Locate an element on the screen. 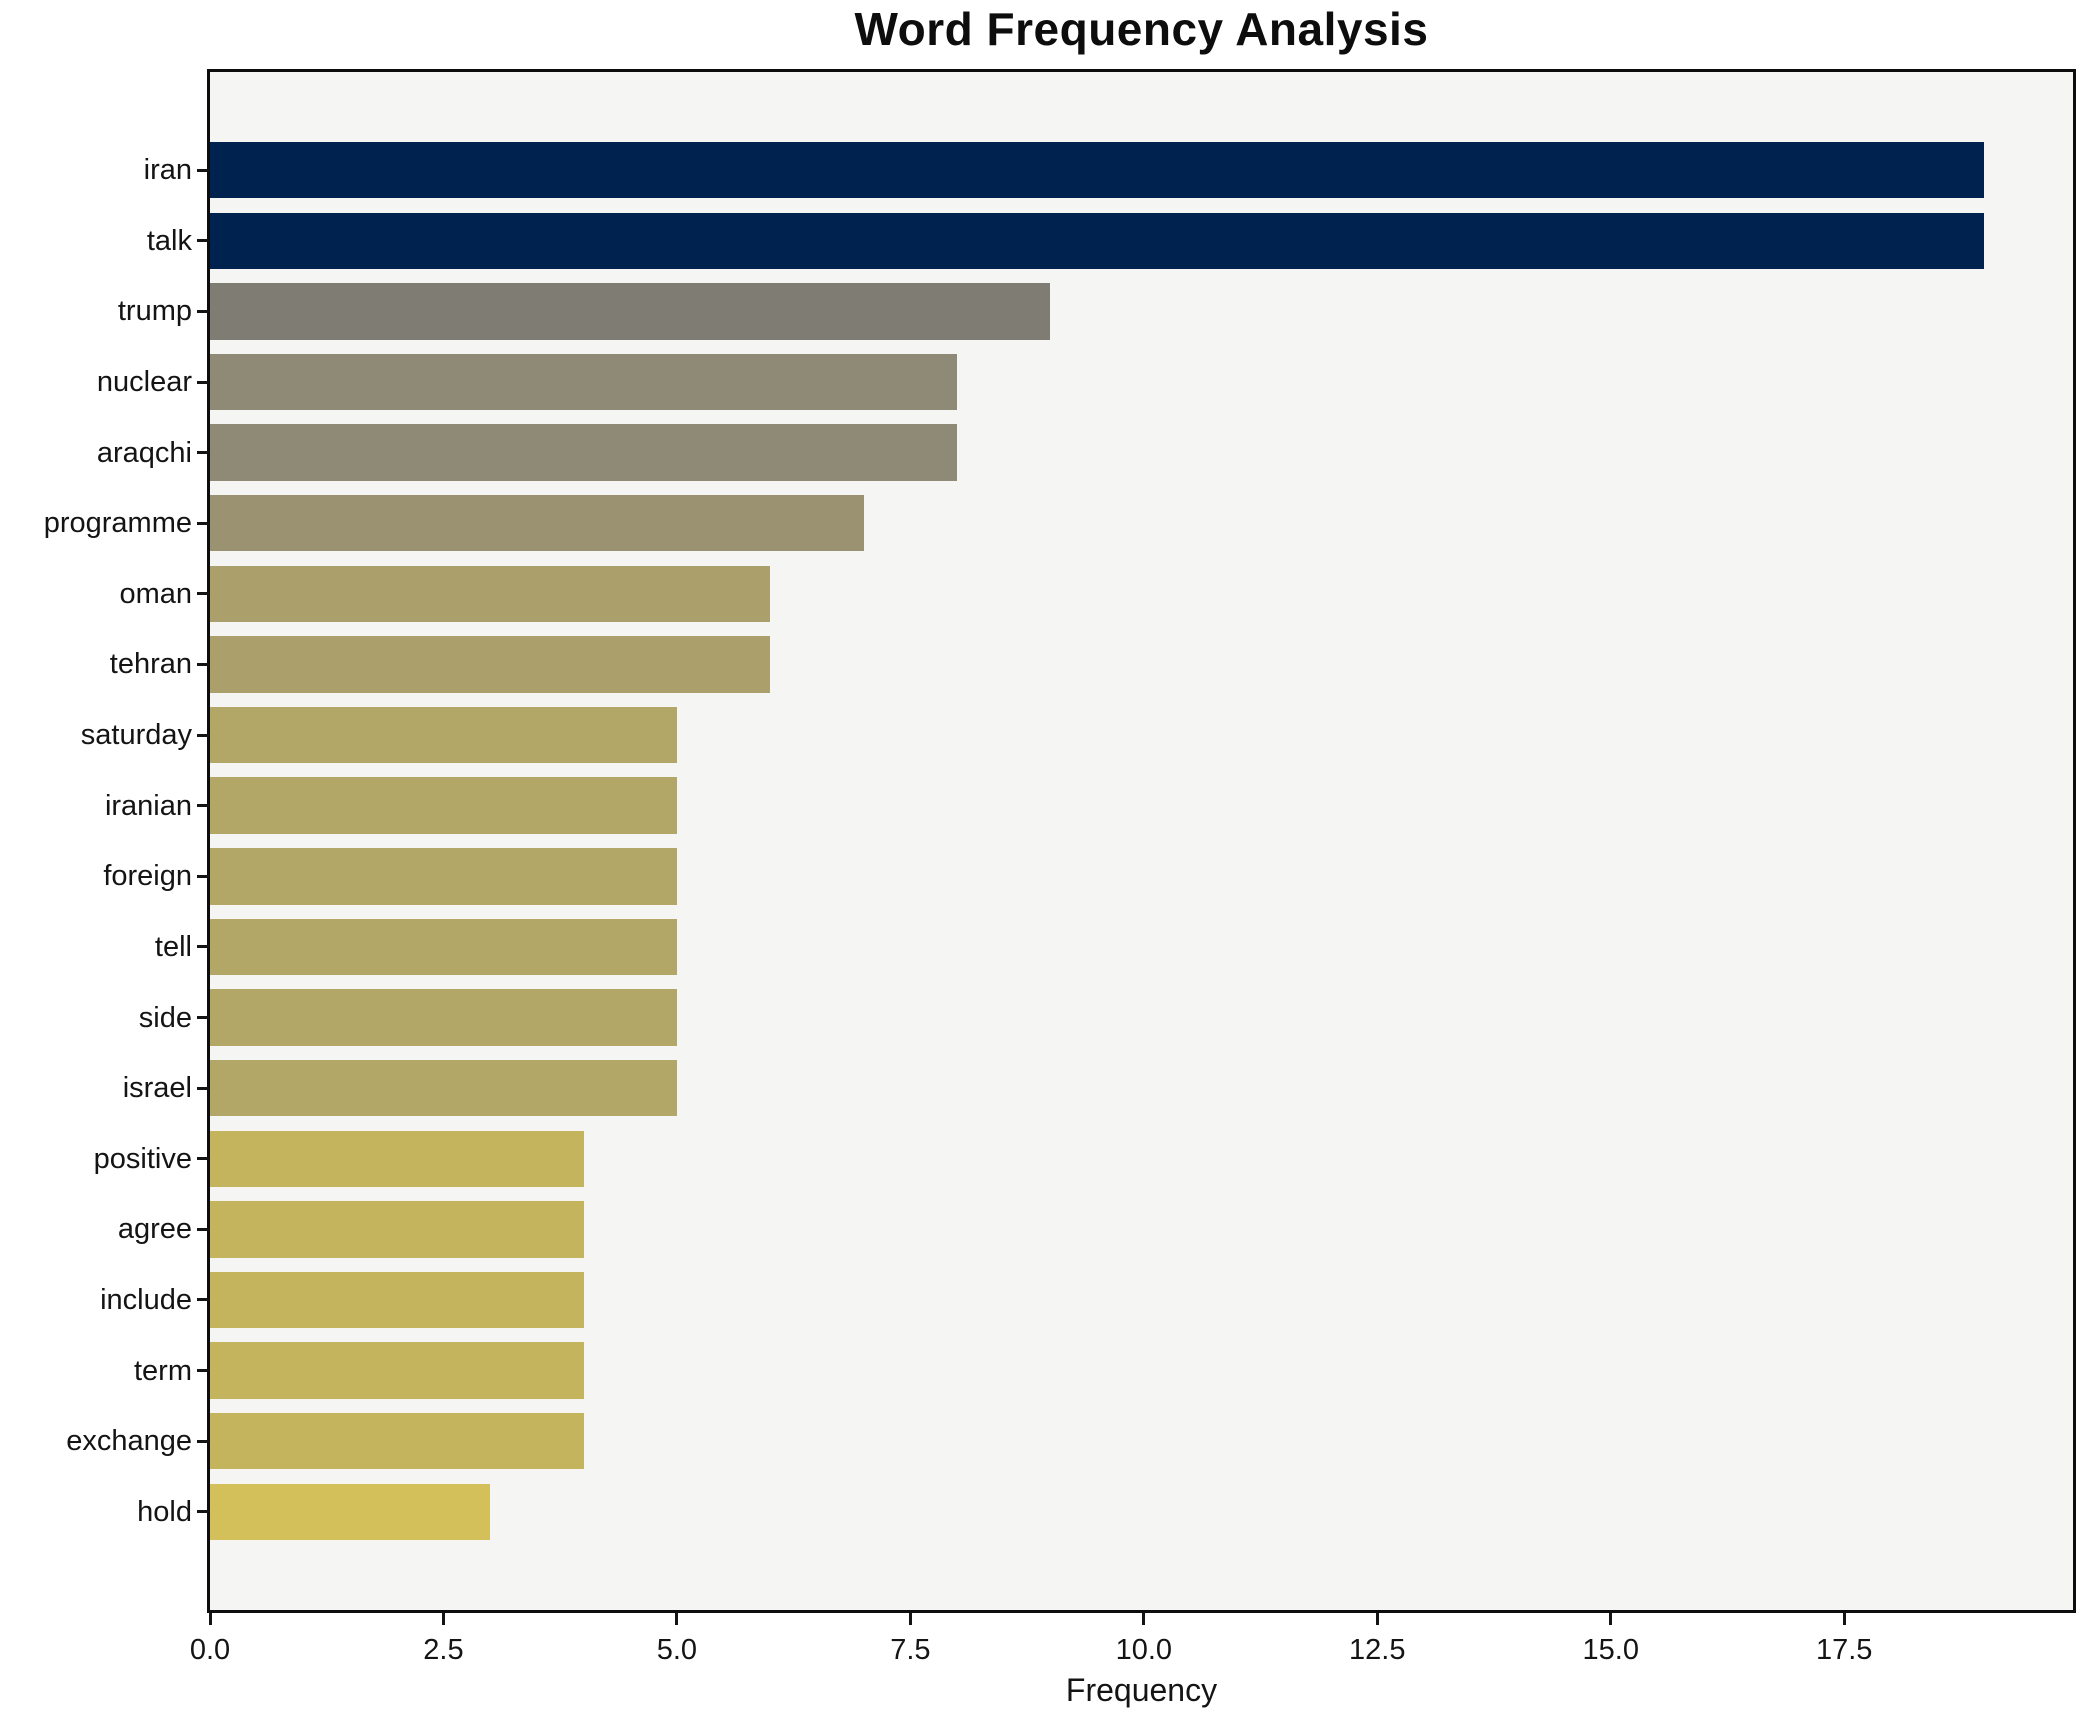 This screenshot has width=2090, height=1722. x-tick-label-12.5: 12.5 is located at coordinates (1377, 1650).